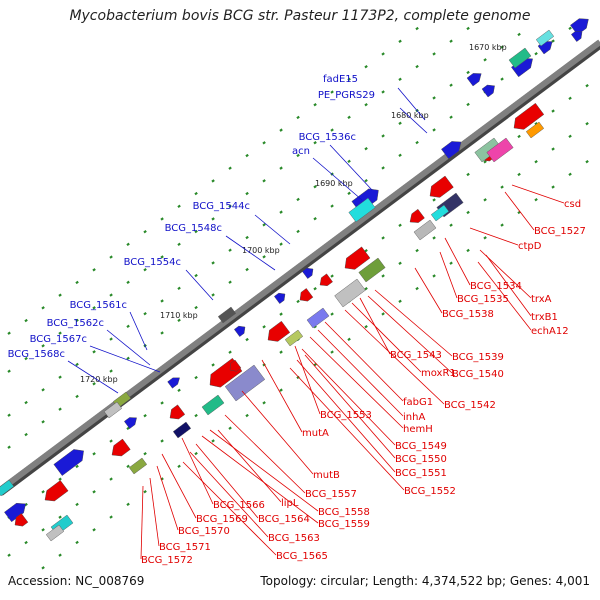 This screenshot has width=600, height=600. I want to click on reverse-gene-label: BCG_1558, so click(344, 512).